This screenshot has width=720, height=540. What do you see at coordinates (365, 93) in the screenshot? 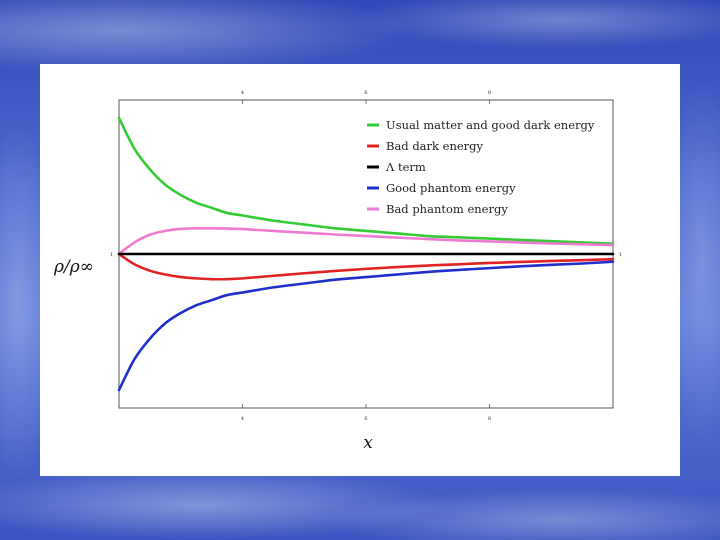
I see `x-tick-label-top: 6` at bounding box center [365, 93].